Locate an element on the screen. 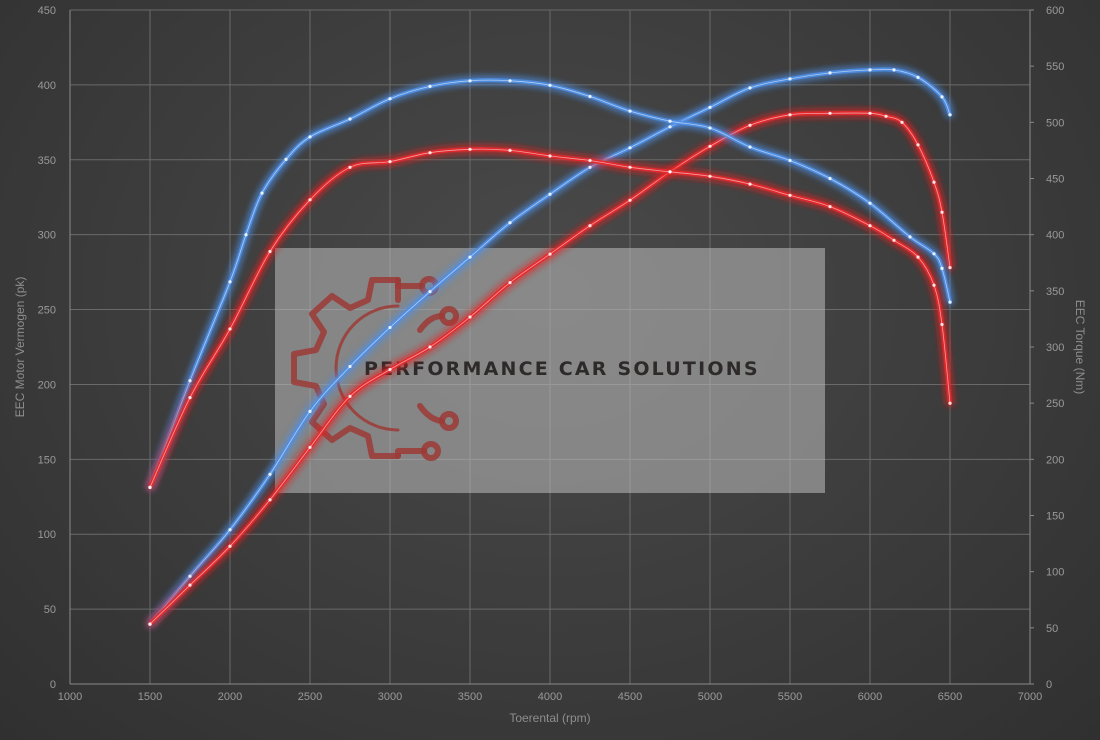 The height and width of the screenshot is (740, 1100). x-tick-label: 4500 is located at coordinates (630, 697).